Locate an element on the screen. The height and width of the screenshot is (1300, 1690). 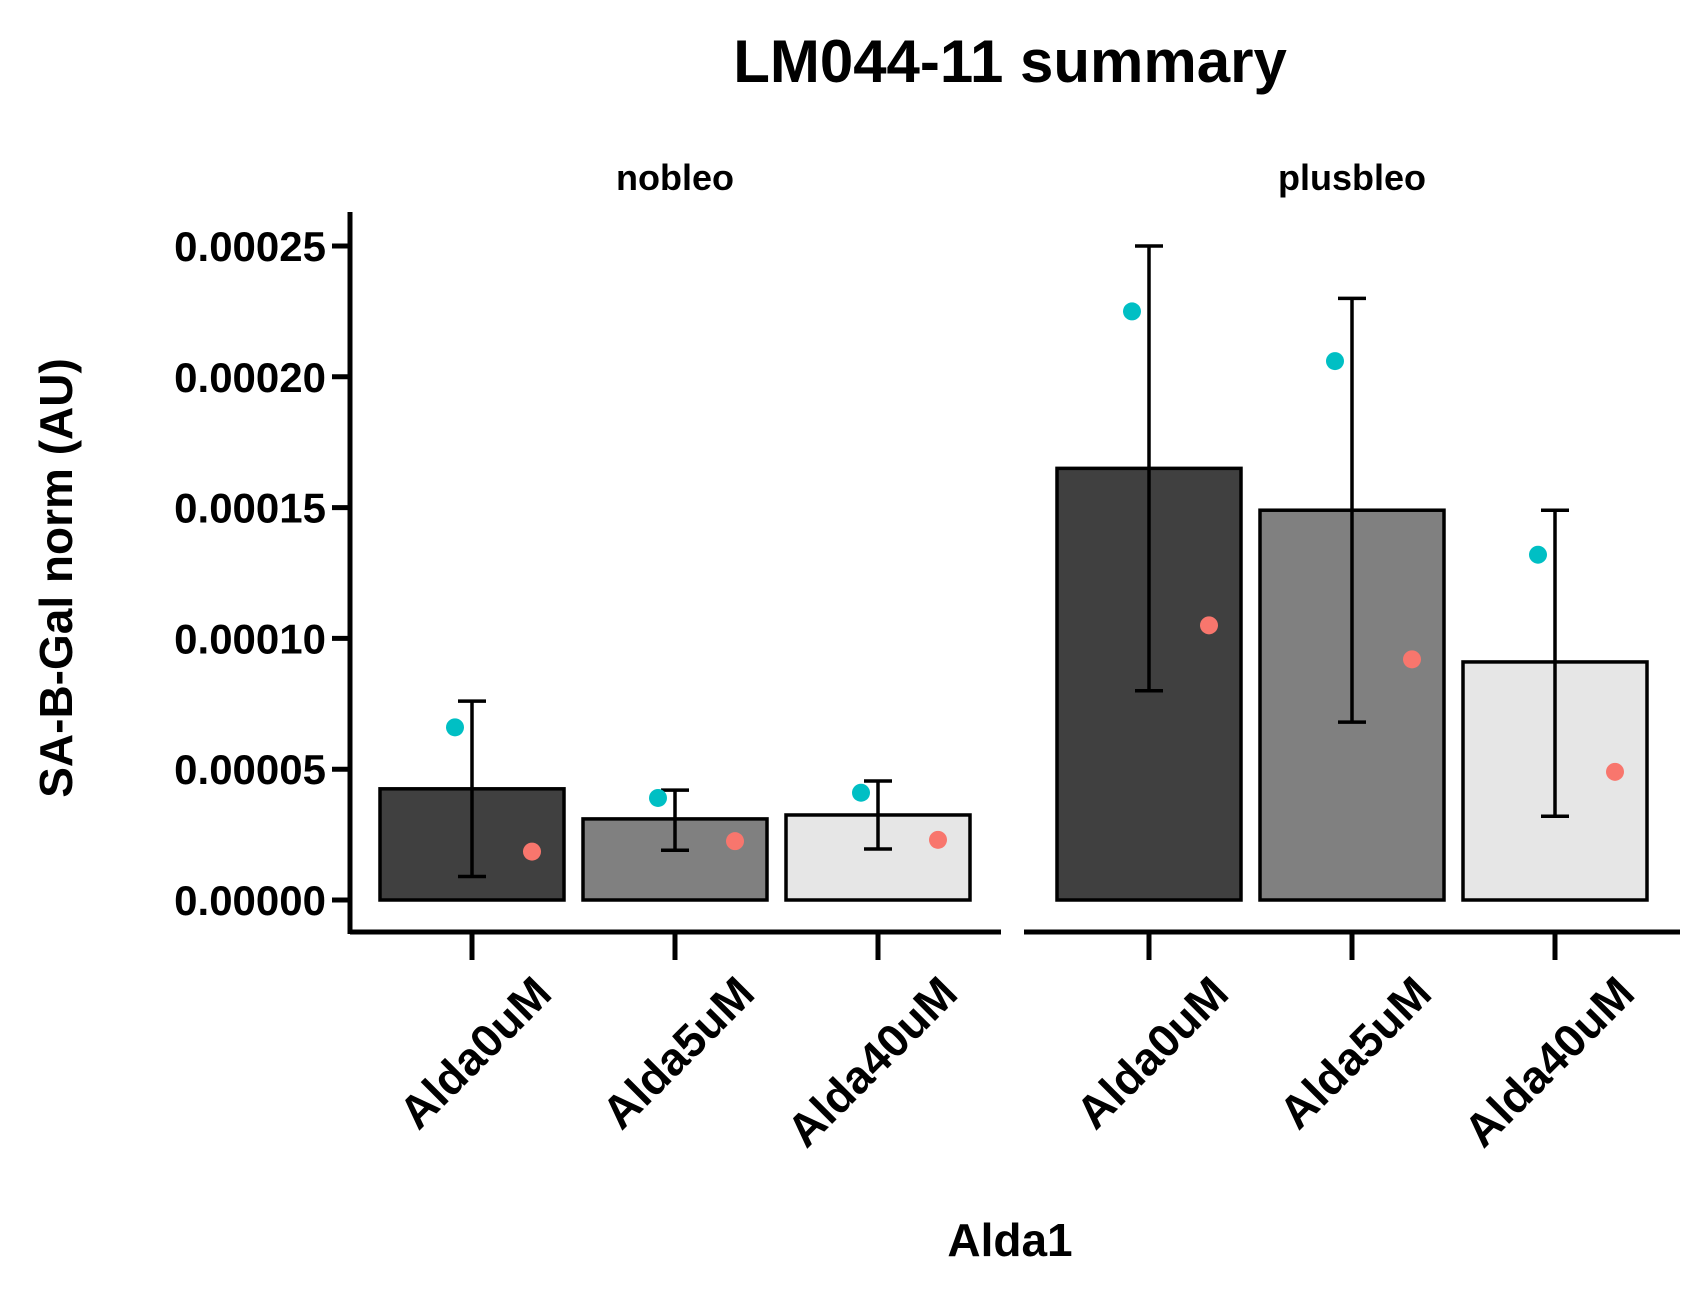
y-tick-label: 0.00010 is located at coordinates (250, 638).